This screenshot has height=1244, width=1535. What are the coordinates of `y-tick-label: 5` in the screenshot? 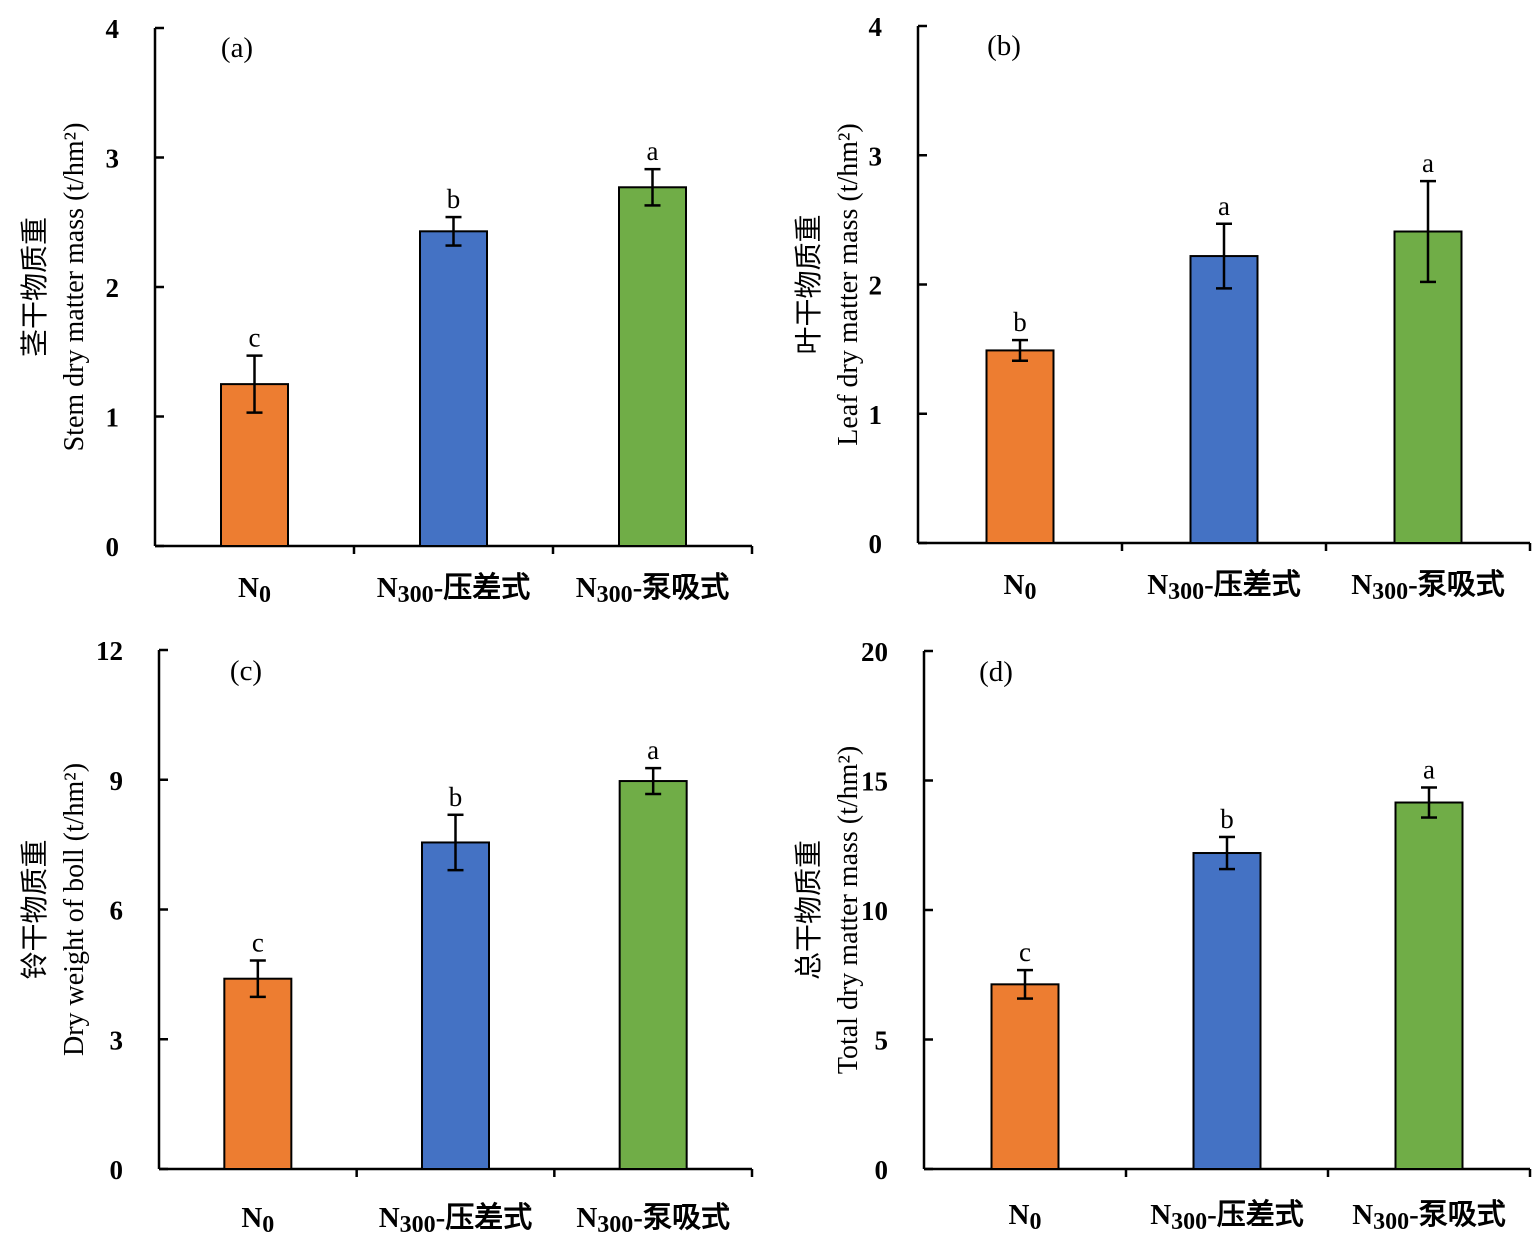 It's located at (882, 1041).